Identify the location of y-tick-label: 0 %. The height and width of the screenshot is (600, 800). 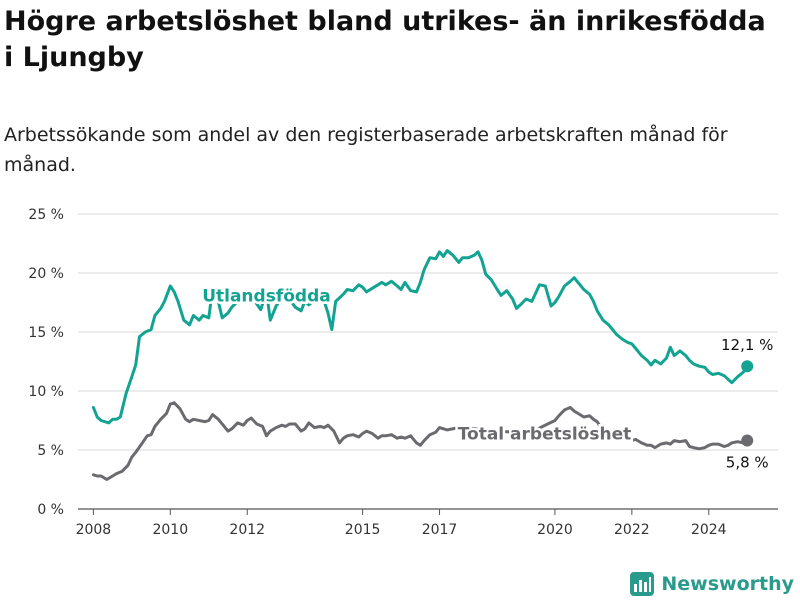
(50, 510).